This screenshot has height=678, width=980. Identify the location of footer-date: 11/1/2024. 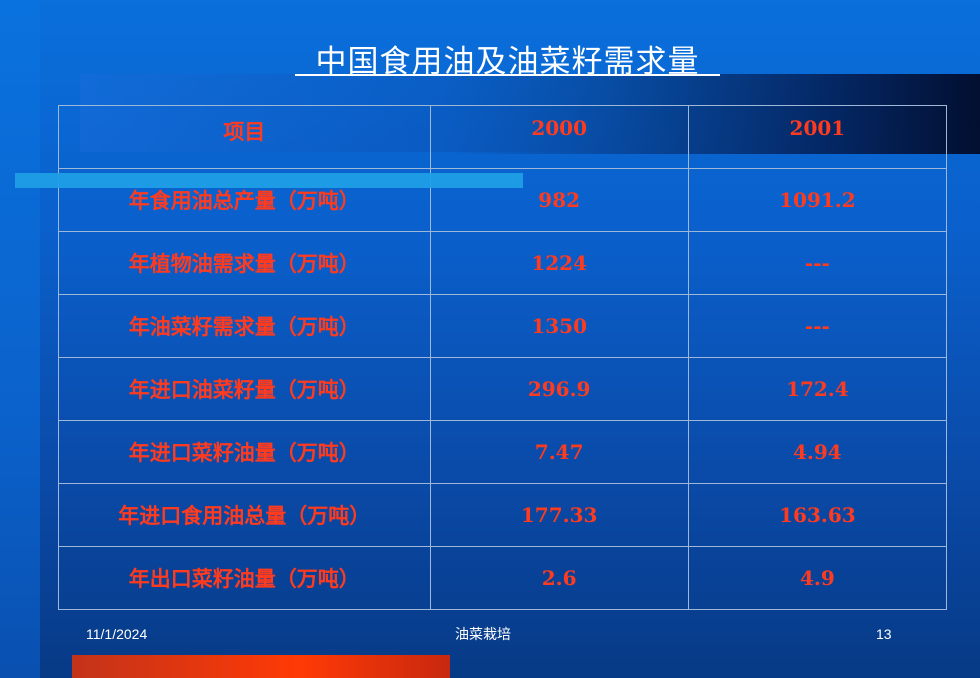
(117, 634).